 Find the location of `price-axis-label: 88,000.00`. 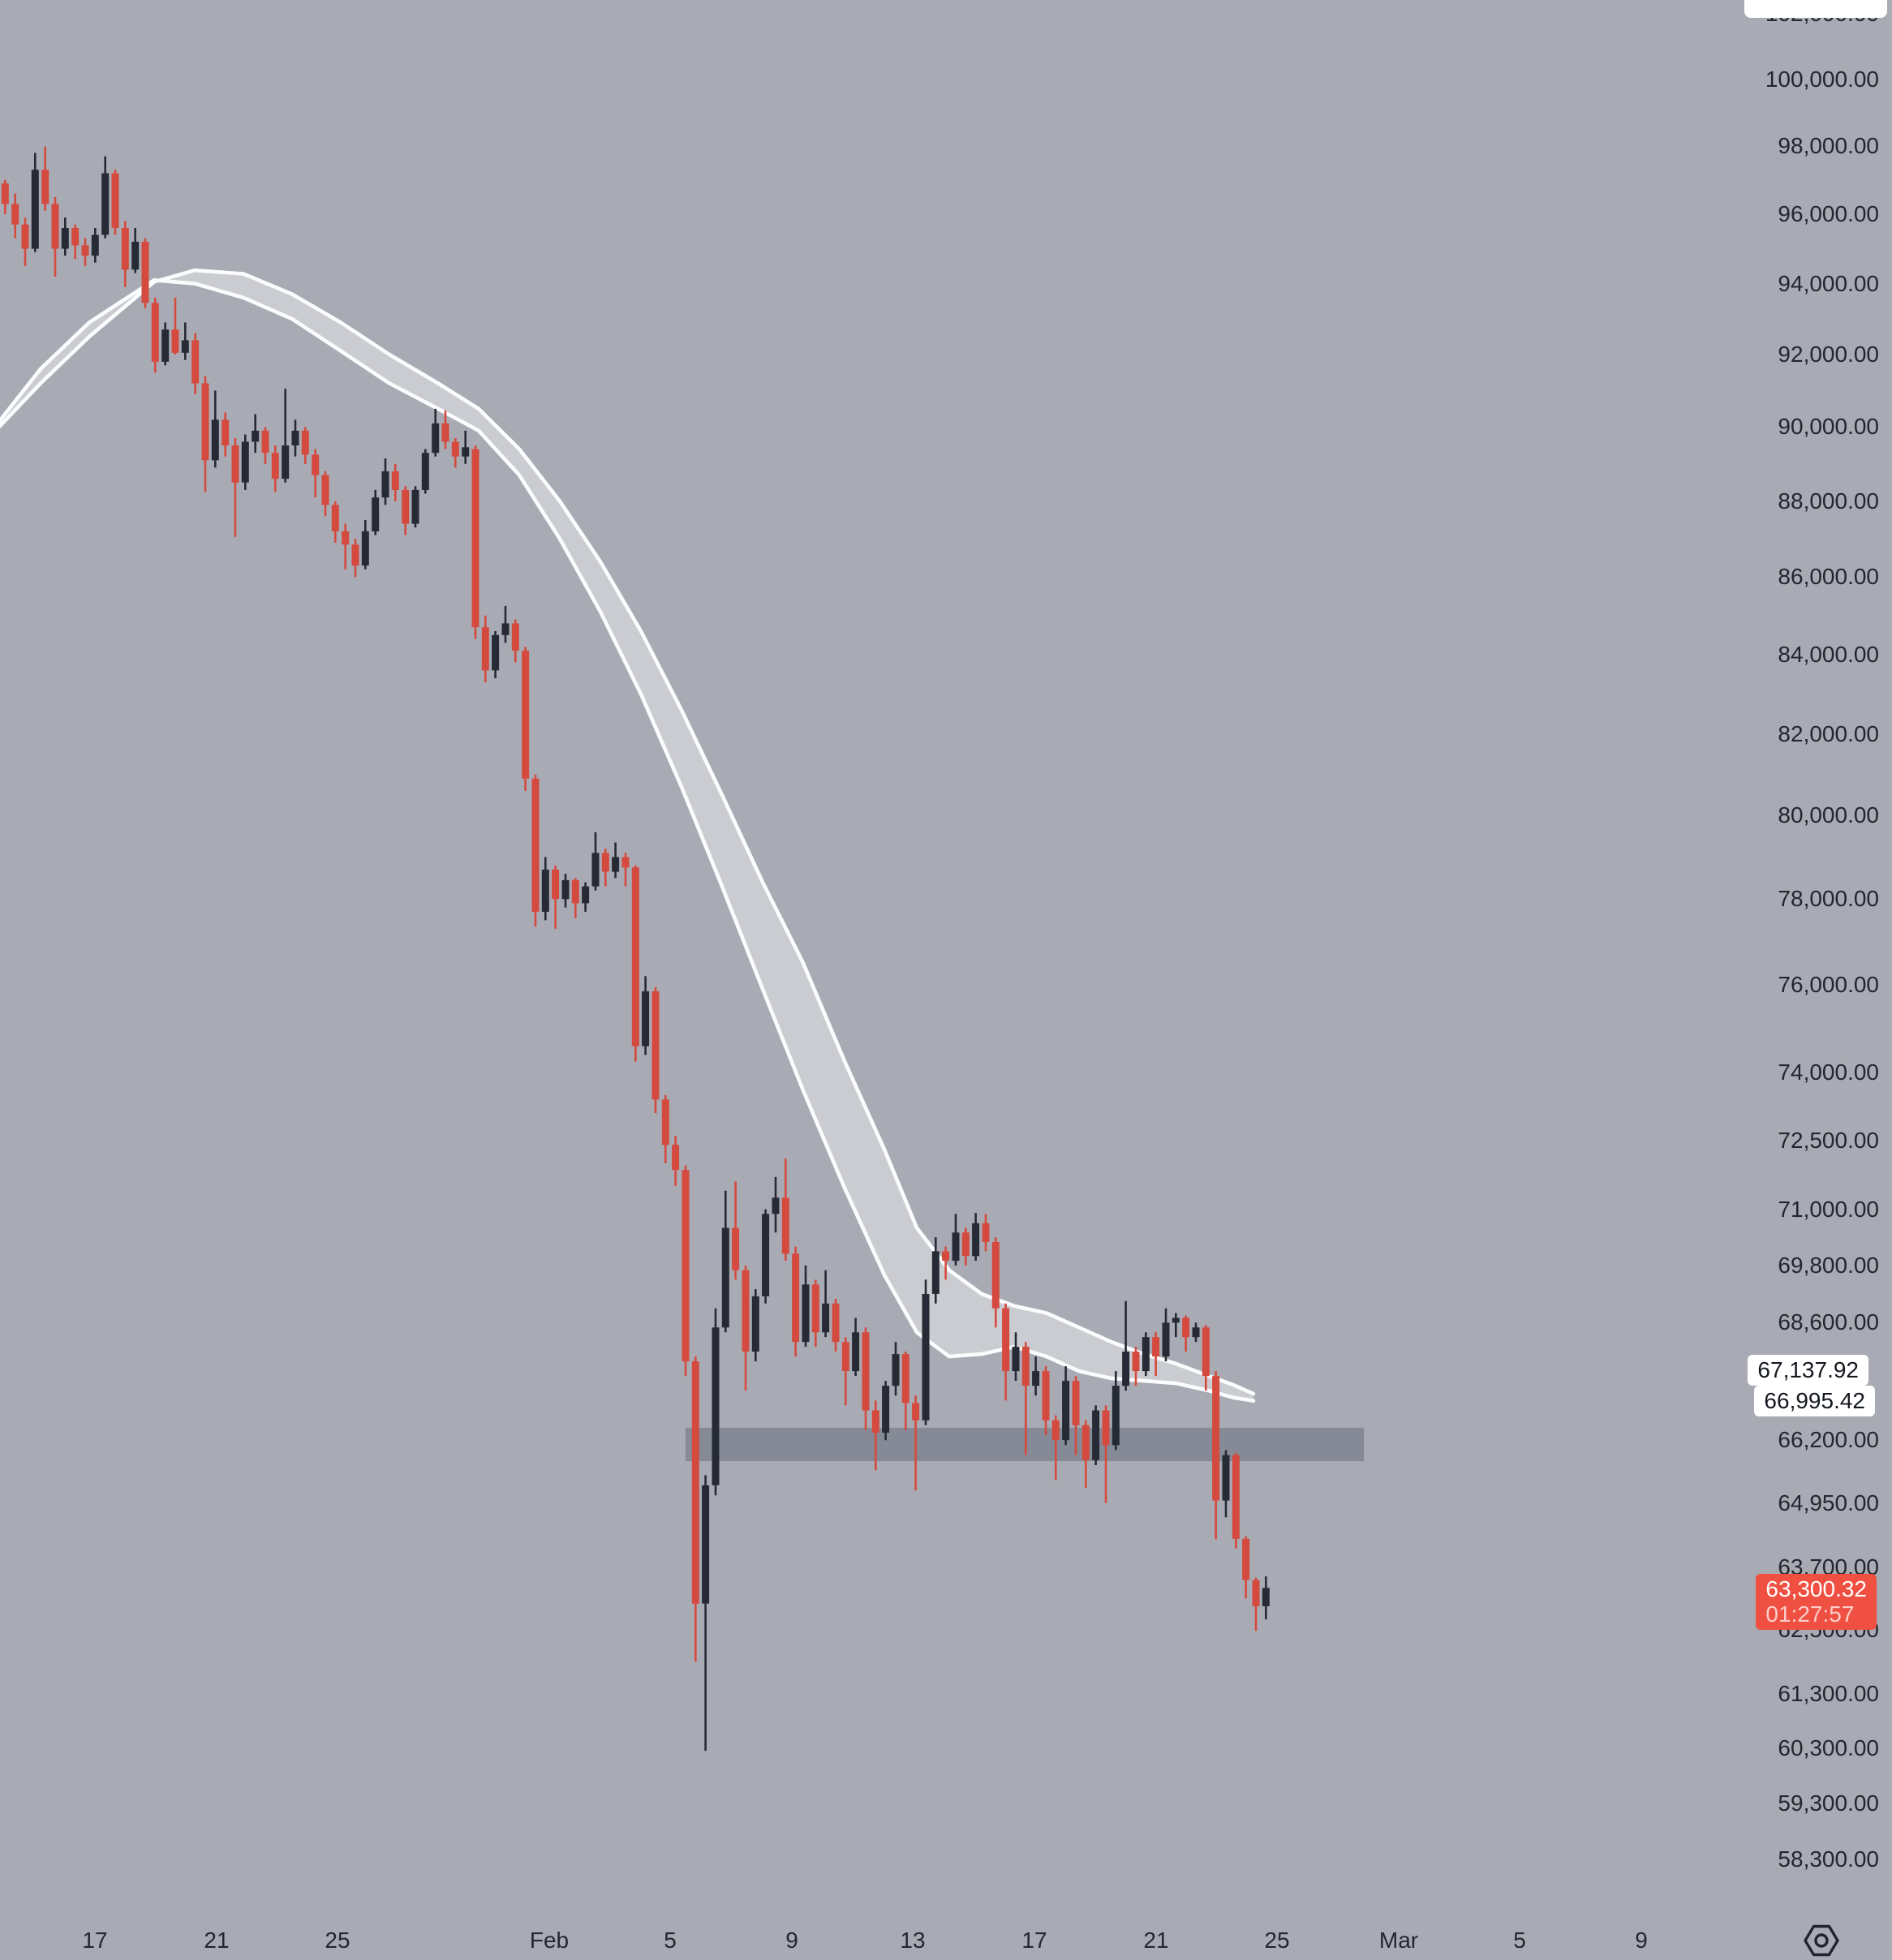

price-axis-label: 88,000.00 is located at coordinates (1828, 501).